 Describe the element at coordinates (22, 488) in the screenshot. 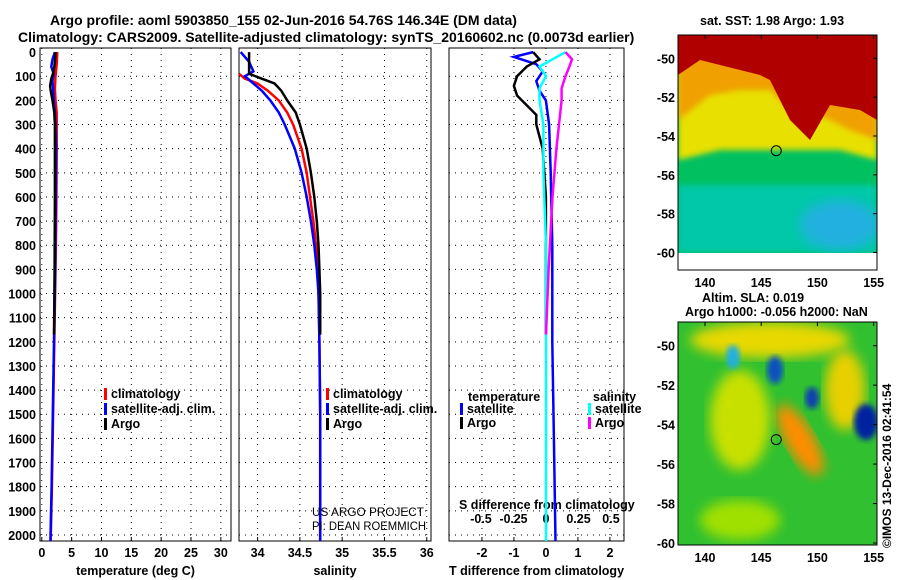

I see `y-tick-label: 1800` at that location.